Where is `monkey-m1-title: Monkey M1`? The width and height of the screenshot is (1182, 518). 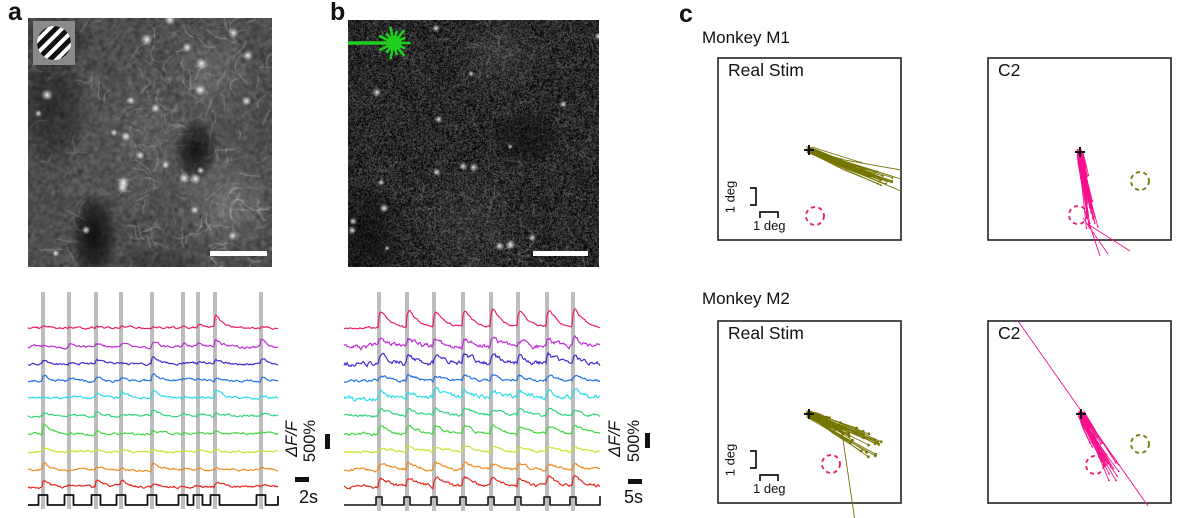
monkey-m1-title: Monkey M1 is located at coordinates (746, 37).